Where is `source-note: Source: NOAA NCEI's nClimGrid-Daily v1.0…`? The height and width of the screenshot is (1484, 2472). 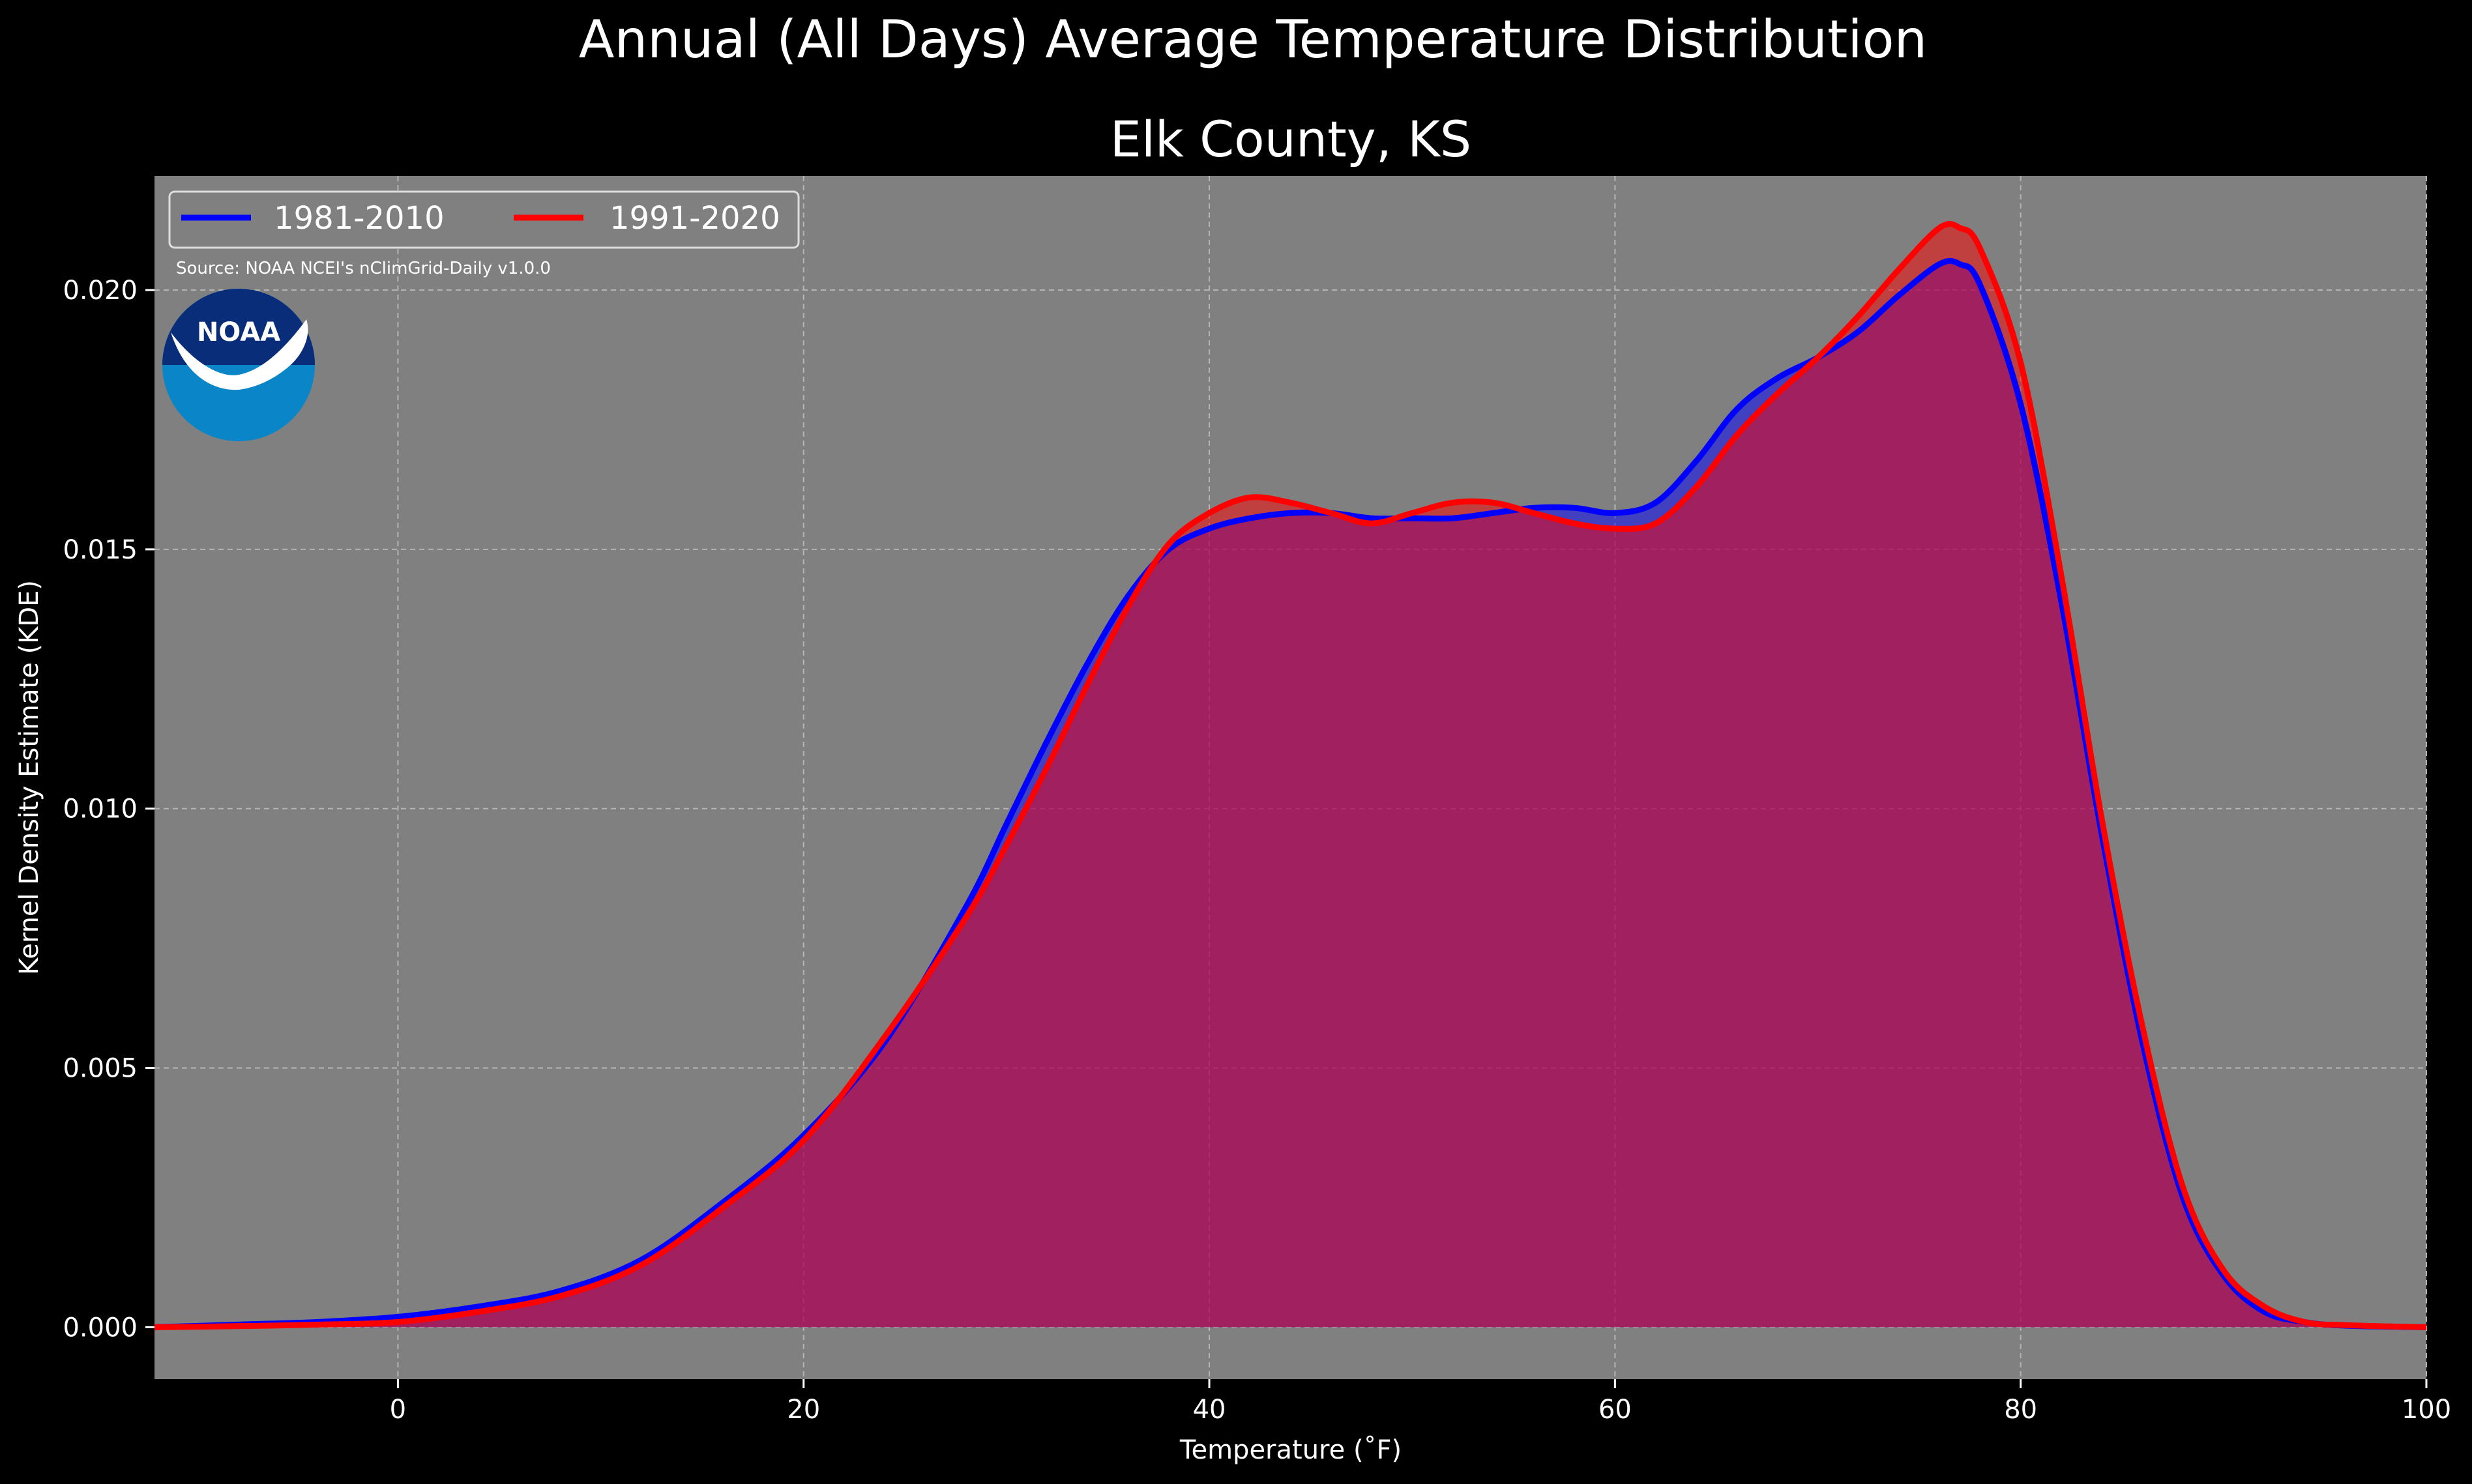
source-note: Source: NOAA NCEI's nClimGrid-Daily v1.0… is located at coordinates (363, 268).